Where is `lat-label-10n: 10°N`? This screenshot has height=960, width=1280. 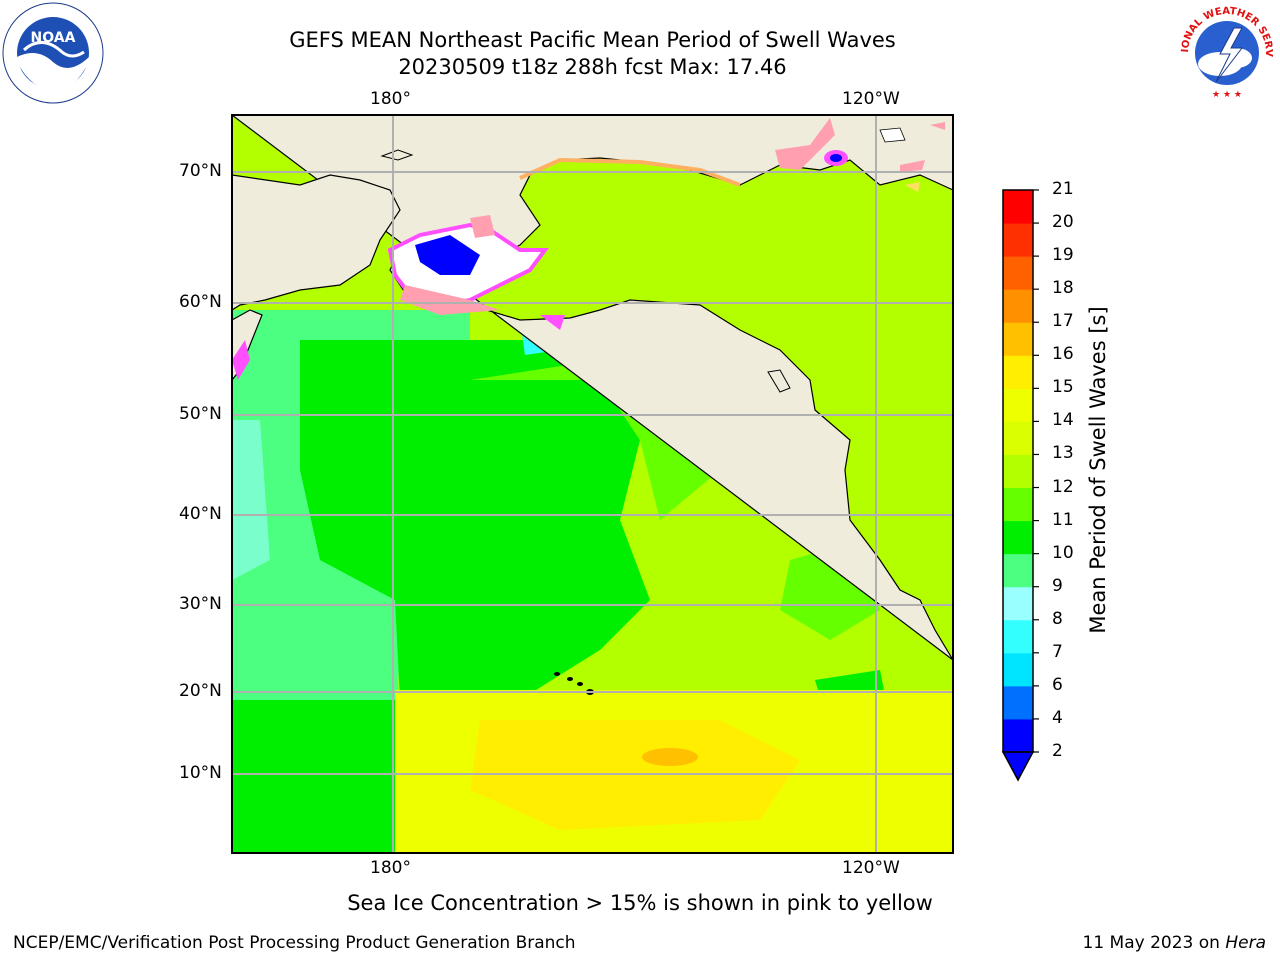 lat-label-10n: 10°N is located at coordinates (200, 773).